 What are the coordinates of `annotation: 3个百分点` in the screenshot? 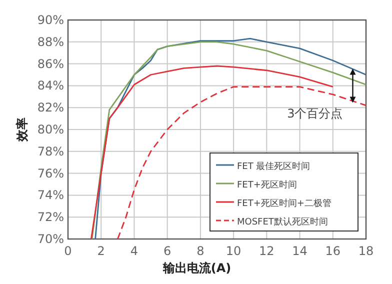 It's located at (315, 113).